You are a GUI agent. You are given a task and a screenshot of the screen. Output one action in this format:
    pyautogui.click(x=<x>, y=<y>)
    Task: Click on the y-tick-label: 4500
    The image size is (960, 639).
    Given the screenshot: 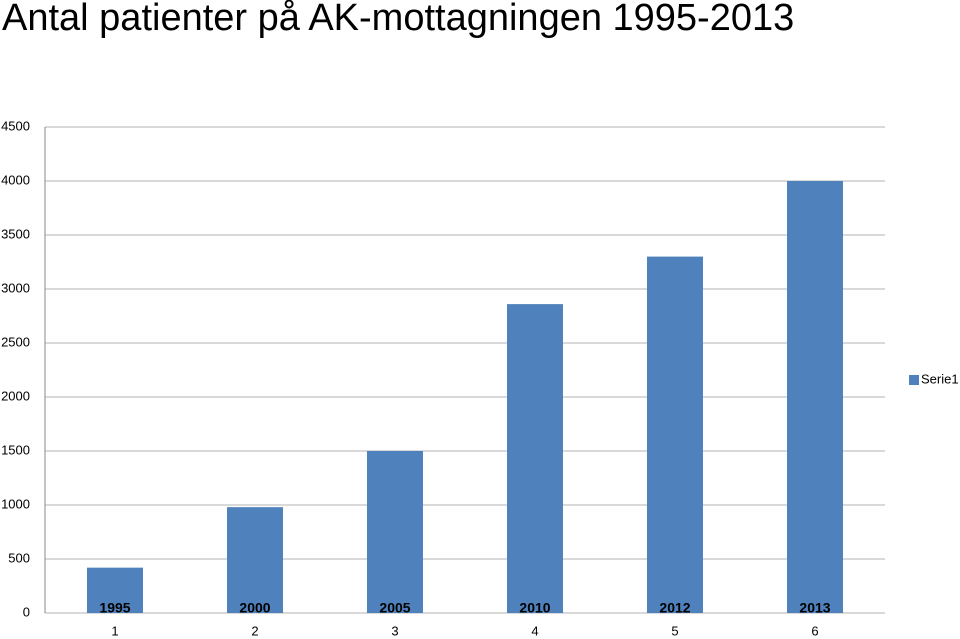 What is the action you would take?
    pyautogui.click(x=15, y=125)
    